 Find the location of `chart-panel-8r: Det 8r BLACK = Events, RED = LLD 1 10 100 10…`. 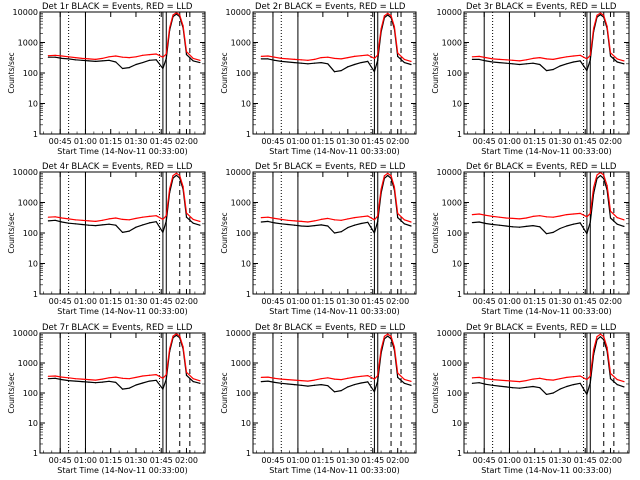

chart-panel-8r: Det 8r BLACK = Events, RED = LLD 1 10 100 10… is located at coordinates (318, 399).